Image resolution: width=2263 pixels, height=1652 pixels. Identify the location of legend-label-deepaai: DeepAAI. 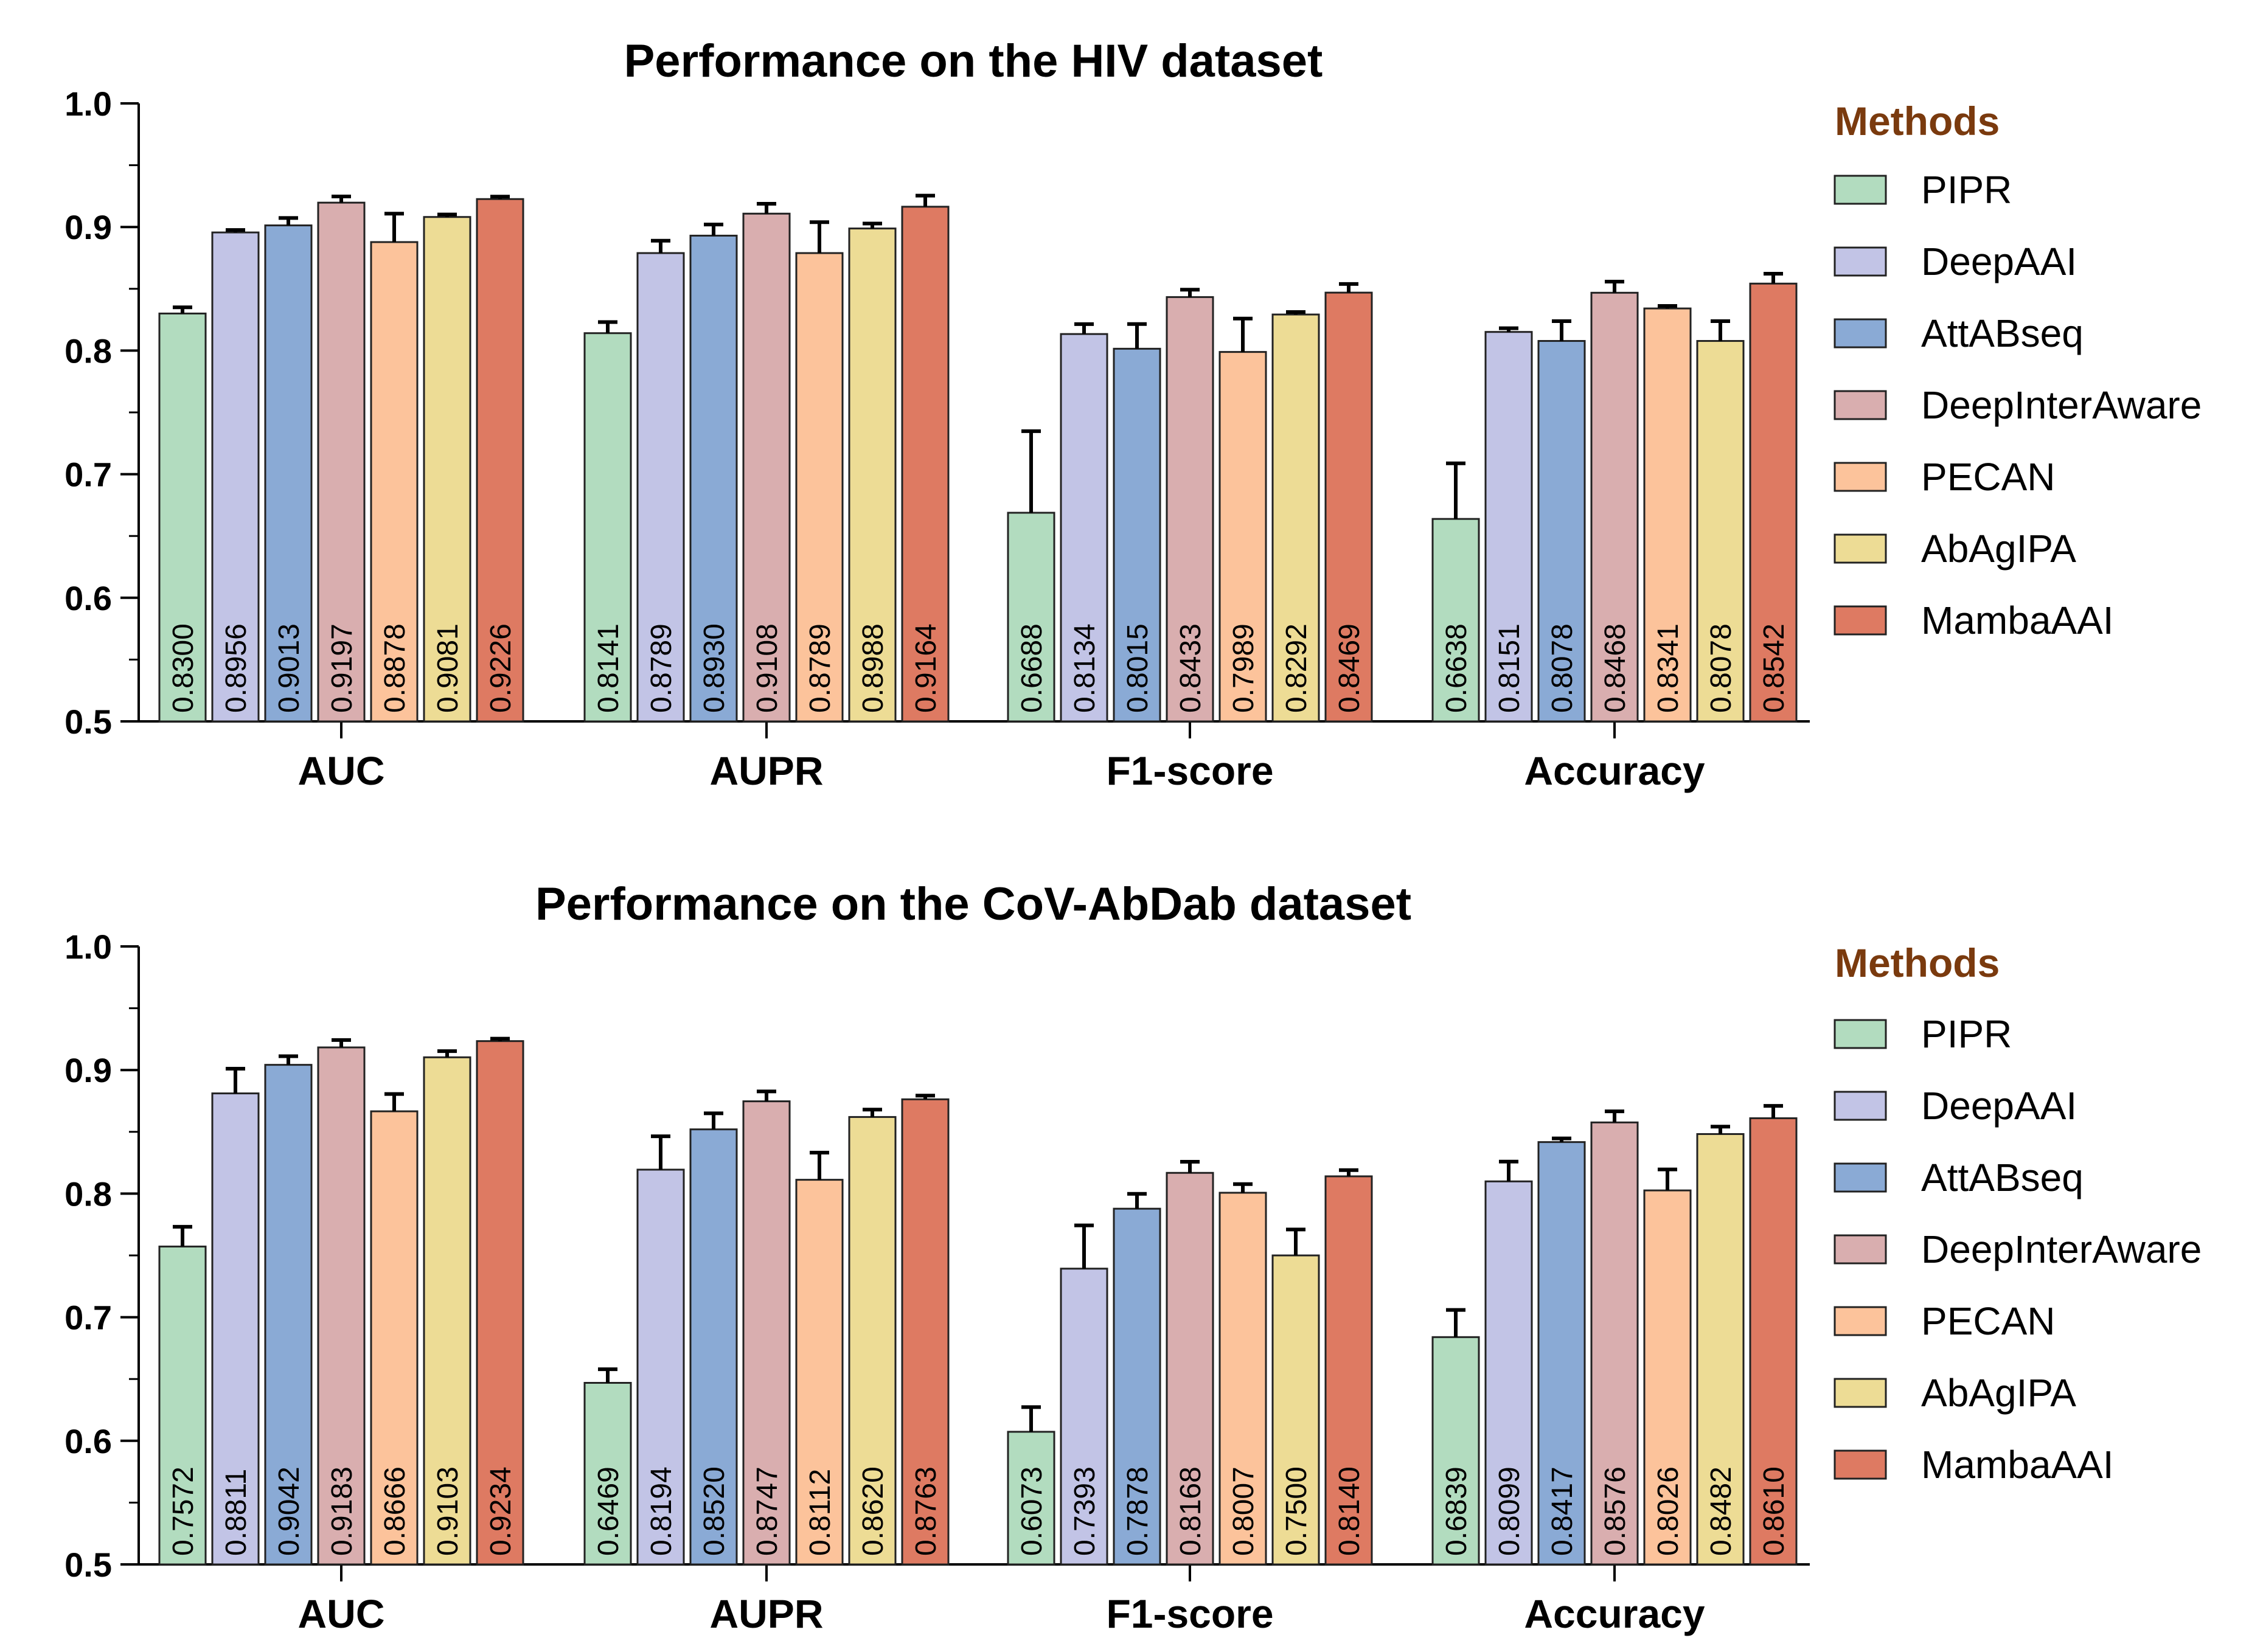
(1999, 261).